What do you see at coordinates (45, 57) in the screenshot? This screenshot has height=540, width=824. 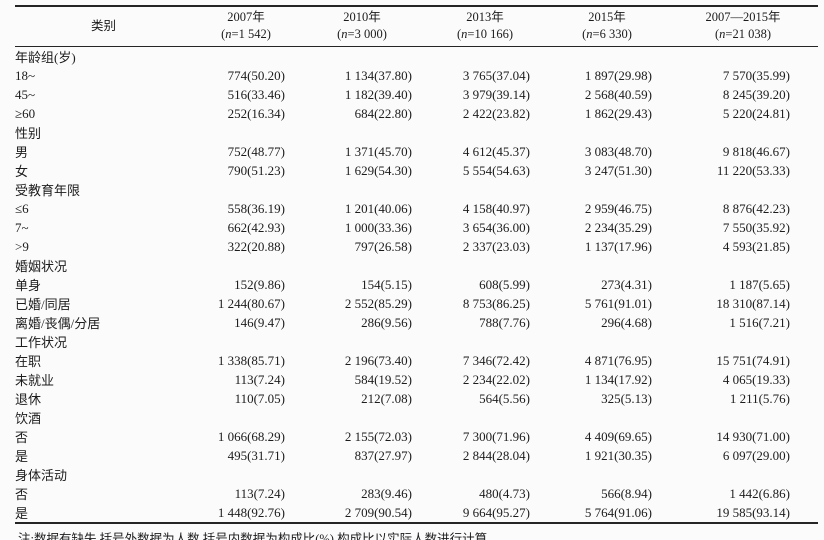 I see `category-group-cell: 年龄组(岁)` at bounding box center [45, 57].